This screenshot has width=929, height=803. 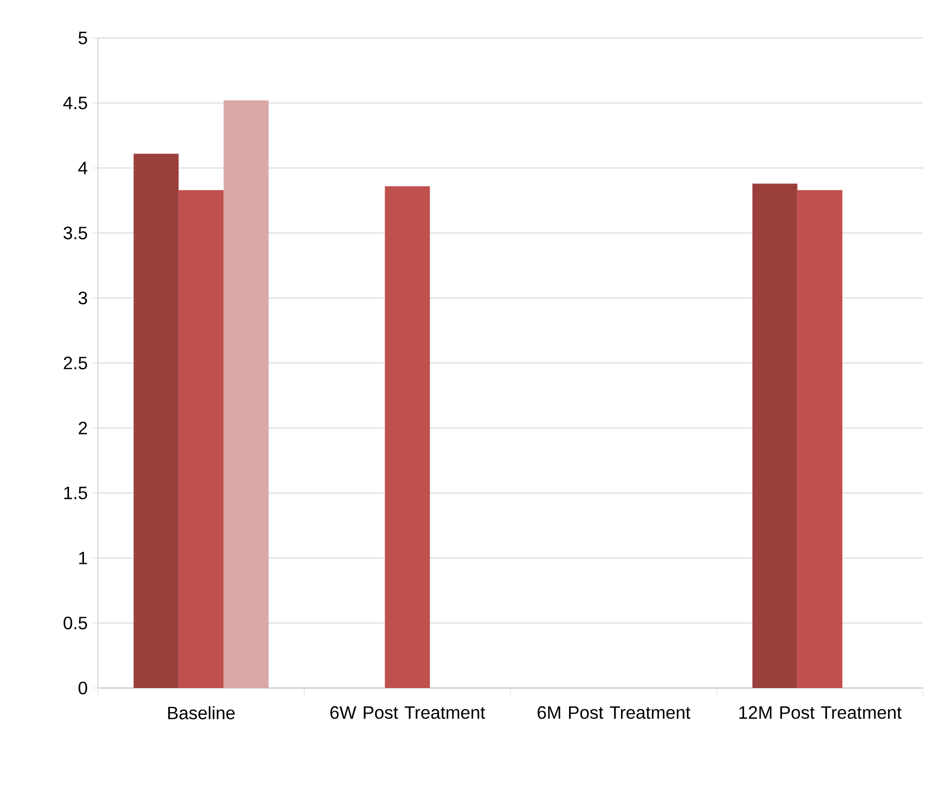 What do you see at coordinates (83, 688) in the screenshot?
I see `y-tick-label: 0` at bounding box center [83, 688].